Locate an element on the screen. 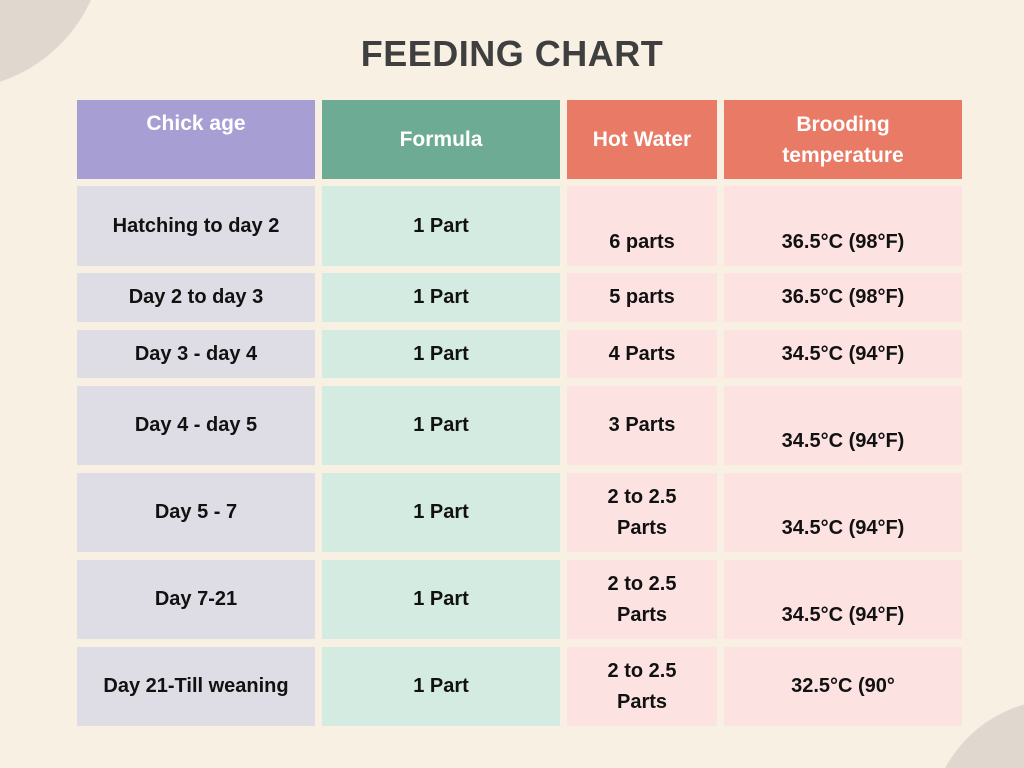 The height and width of the screenshot is (768, 1024). cell-chick-age: Day 5 - 7 is located at coordinates (196, 512).